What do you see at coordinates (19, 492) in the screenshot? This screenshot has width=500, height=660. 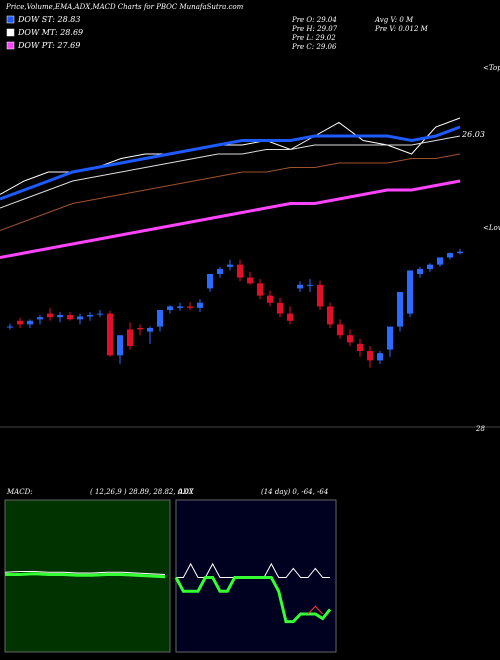 I see `panel-title: MACD:` at bounding box center [19, 492].